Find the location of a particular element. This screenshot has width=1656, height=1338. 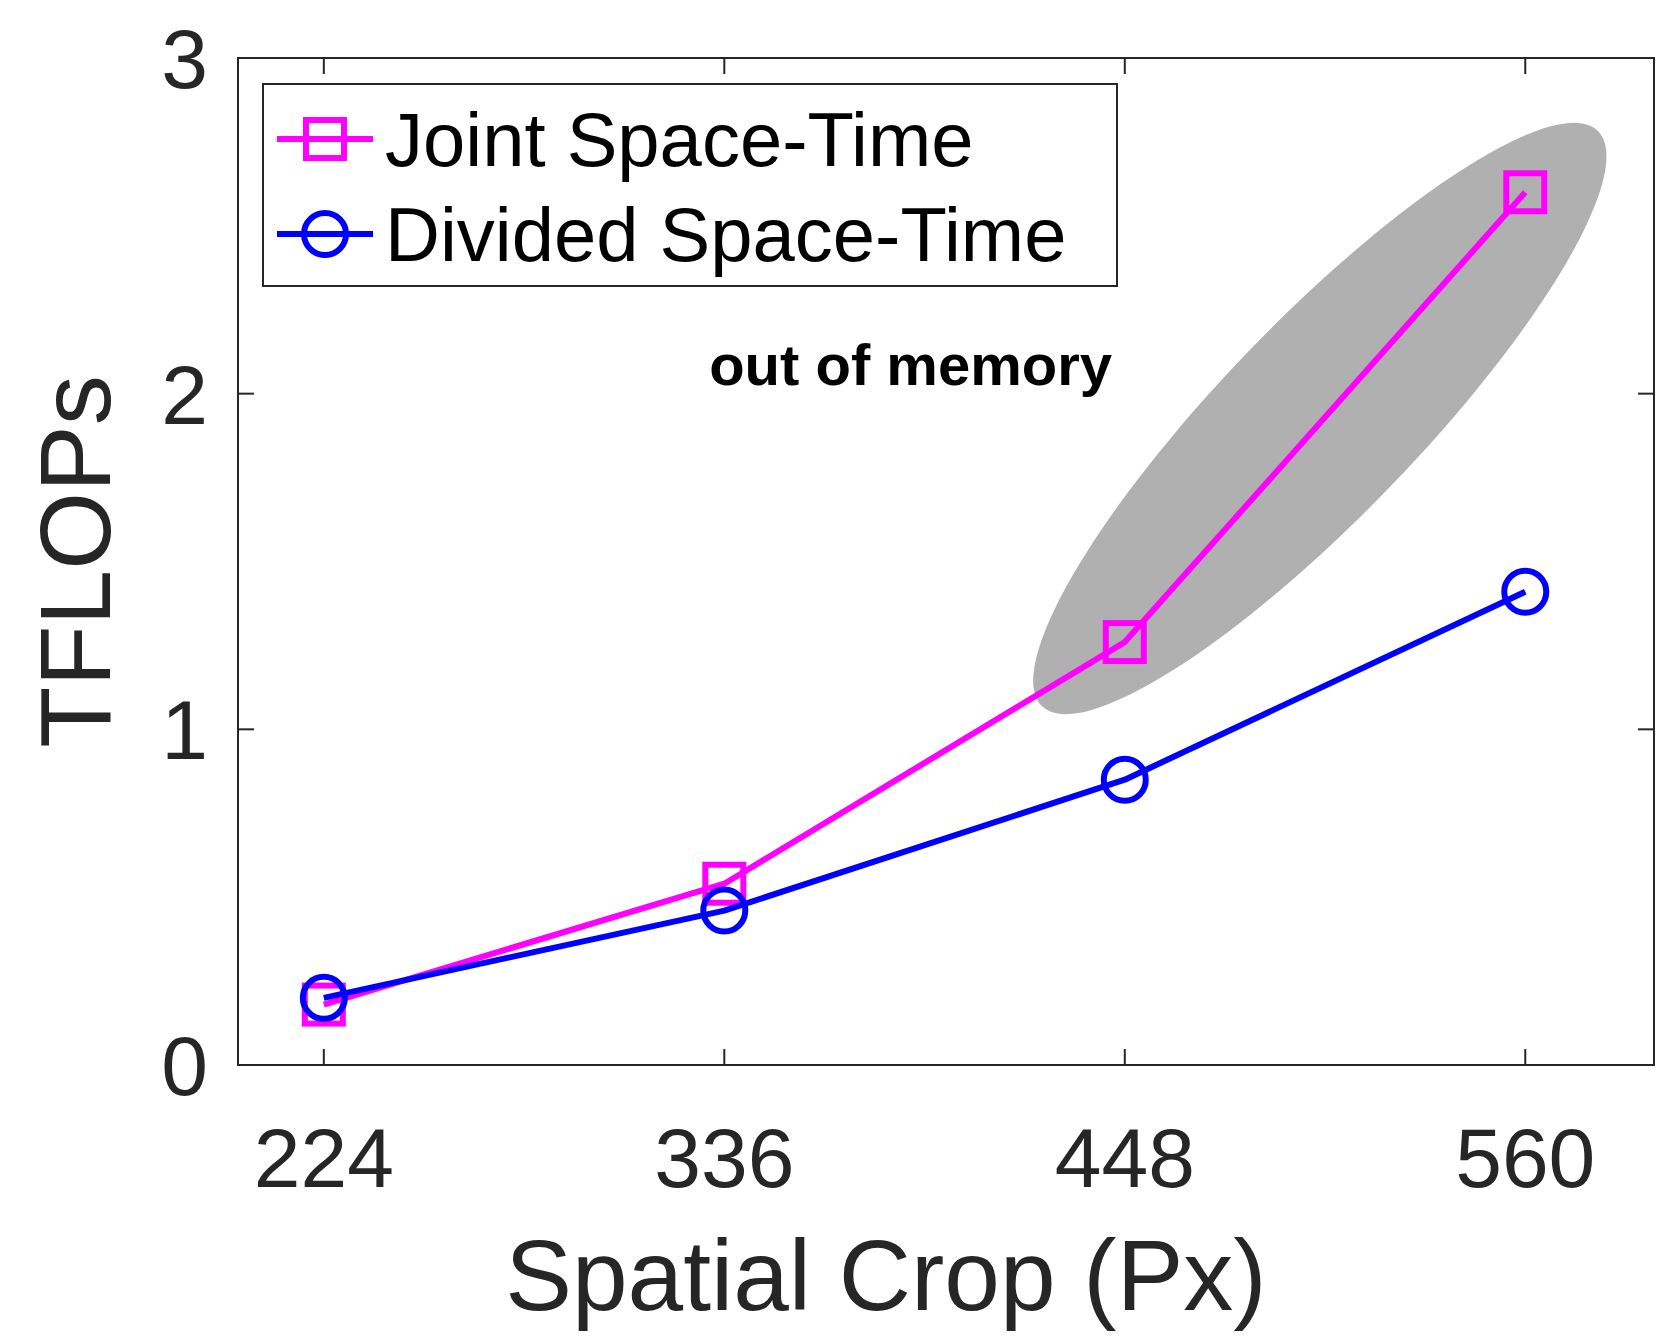

x-tick-label: 224 is located at coordinates (323, 1158).